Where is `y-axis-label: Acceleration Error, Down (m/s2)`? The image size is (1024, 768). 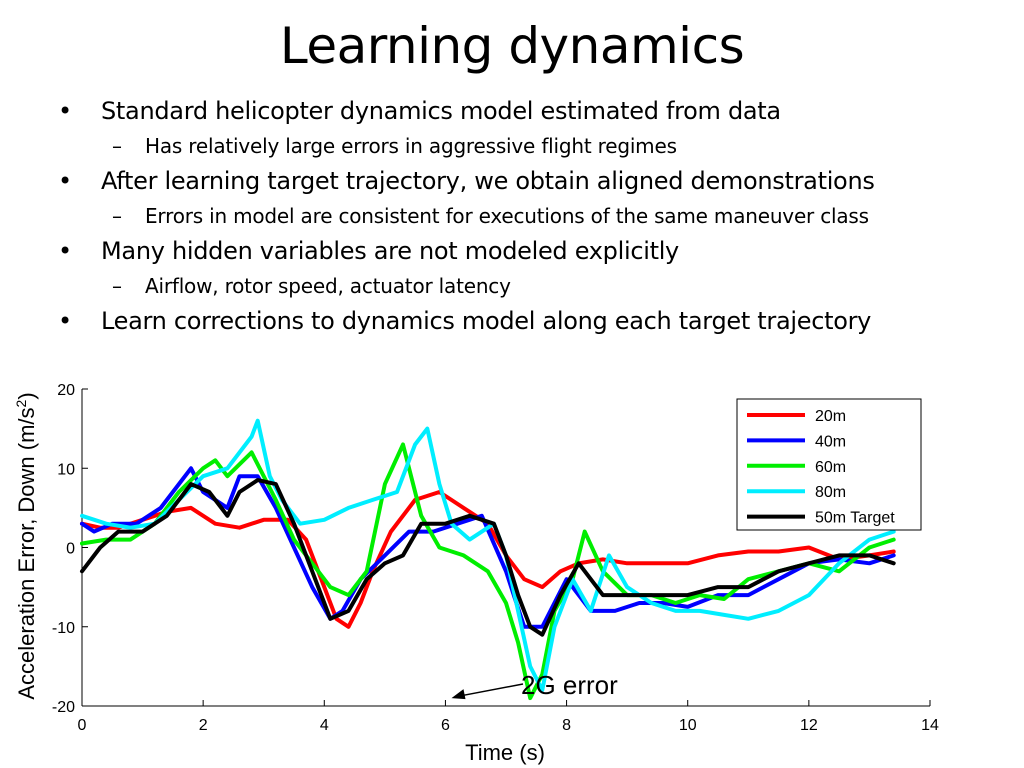
y-axis-label: Acceleration Error, Down (m/s2) is located at coordinates (26, 545).